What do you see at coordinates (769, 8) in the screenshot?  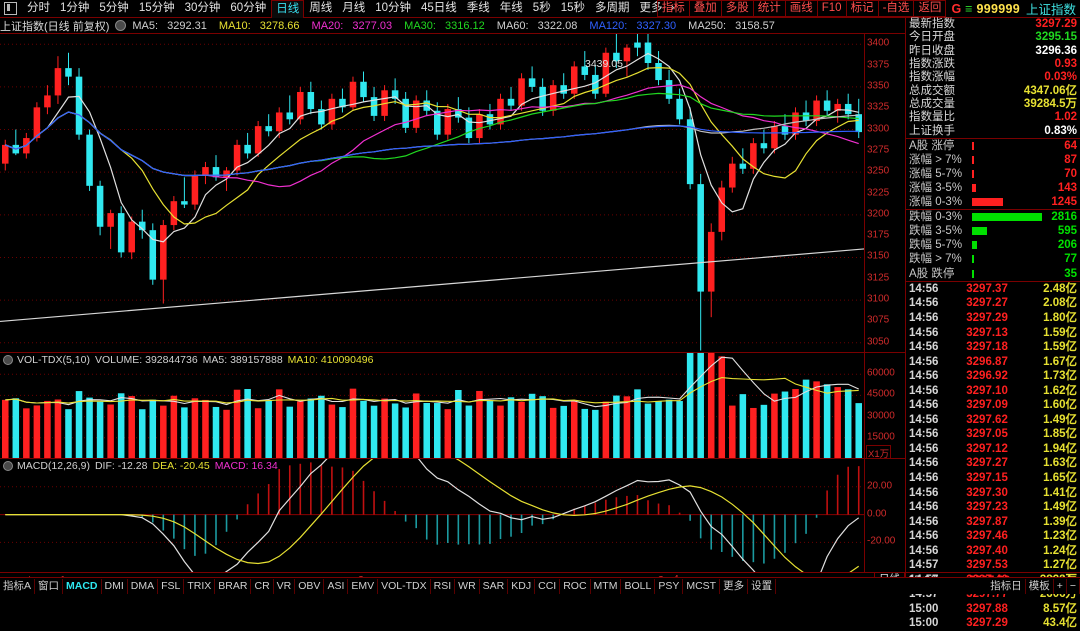 I see `statistics-button: 统计` at bounding box center [769, 8].